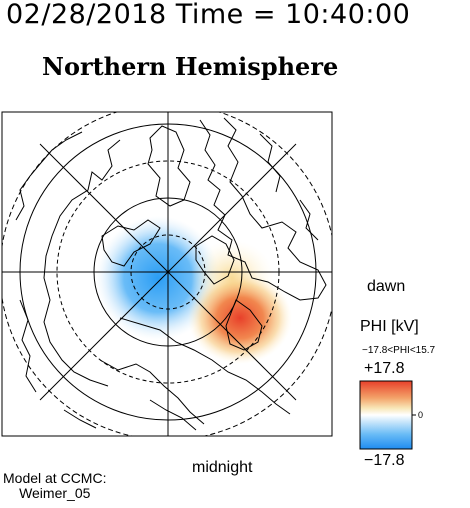  What do you see at coordinates (55, 493) in the screenshot?
I see `model-credit-line2: Weimer_05` at bounding box center [55, 493].